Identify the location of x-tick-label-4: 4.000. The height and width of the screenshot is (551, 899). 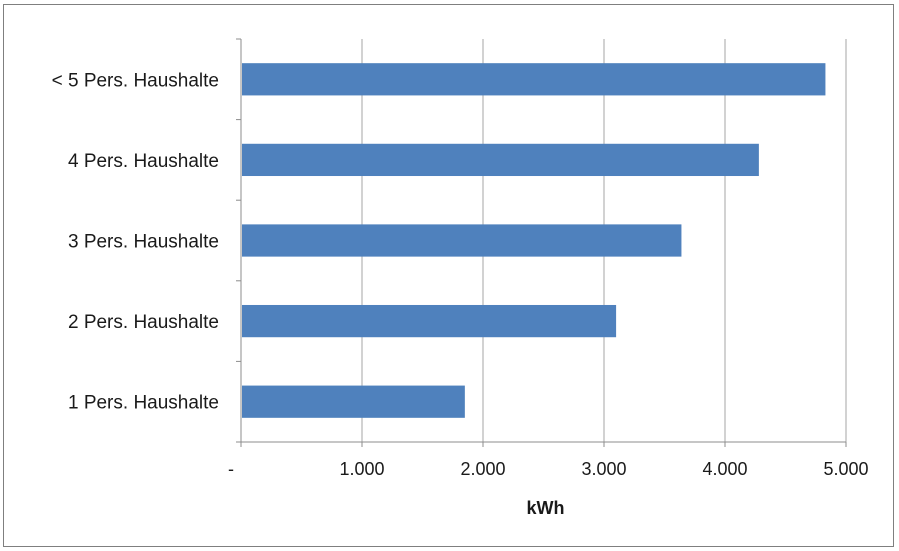
(724, 469).